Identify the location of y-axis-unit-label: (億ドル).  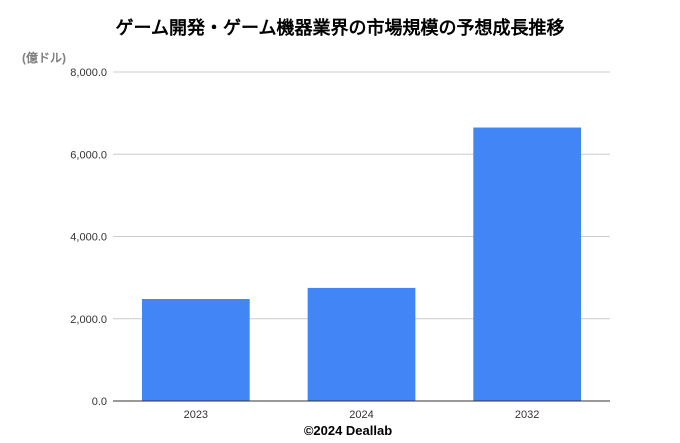
(44, 57).